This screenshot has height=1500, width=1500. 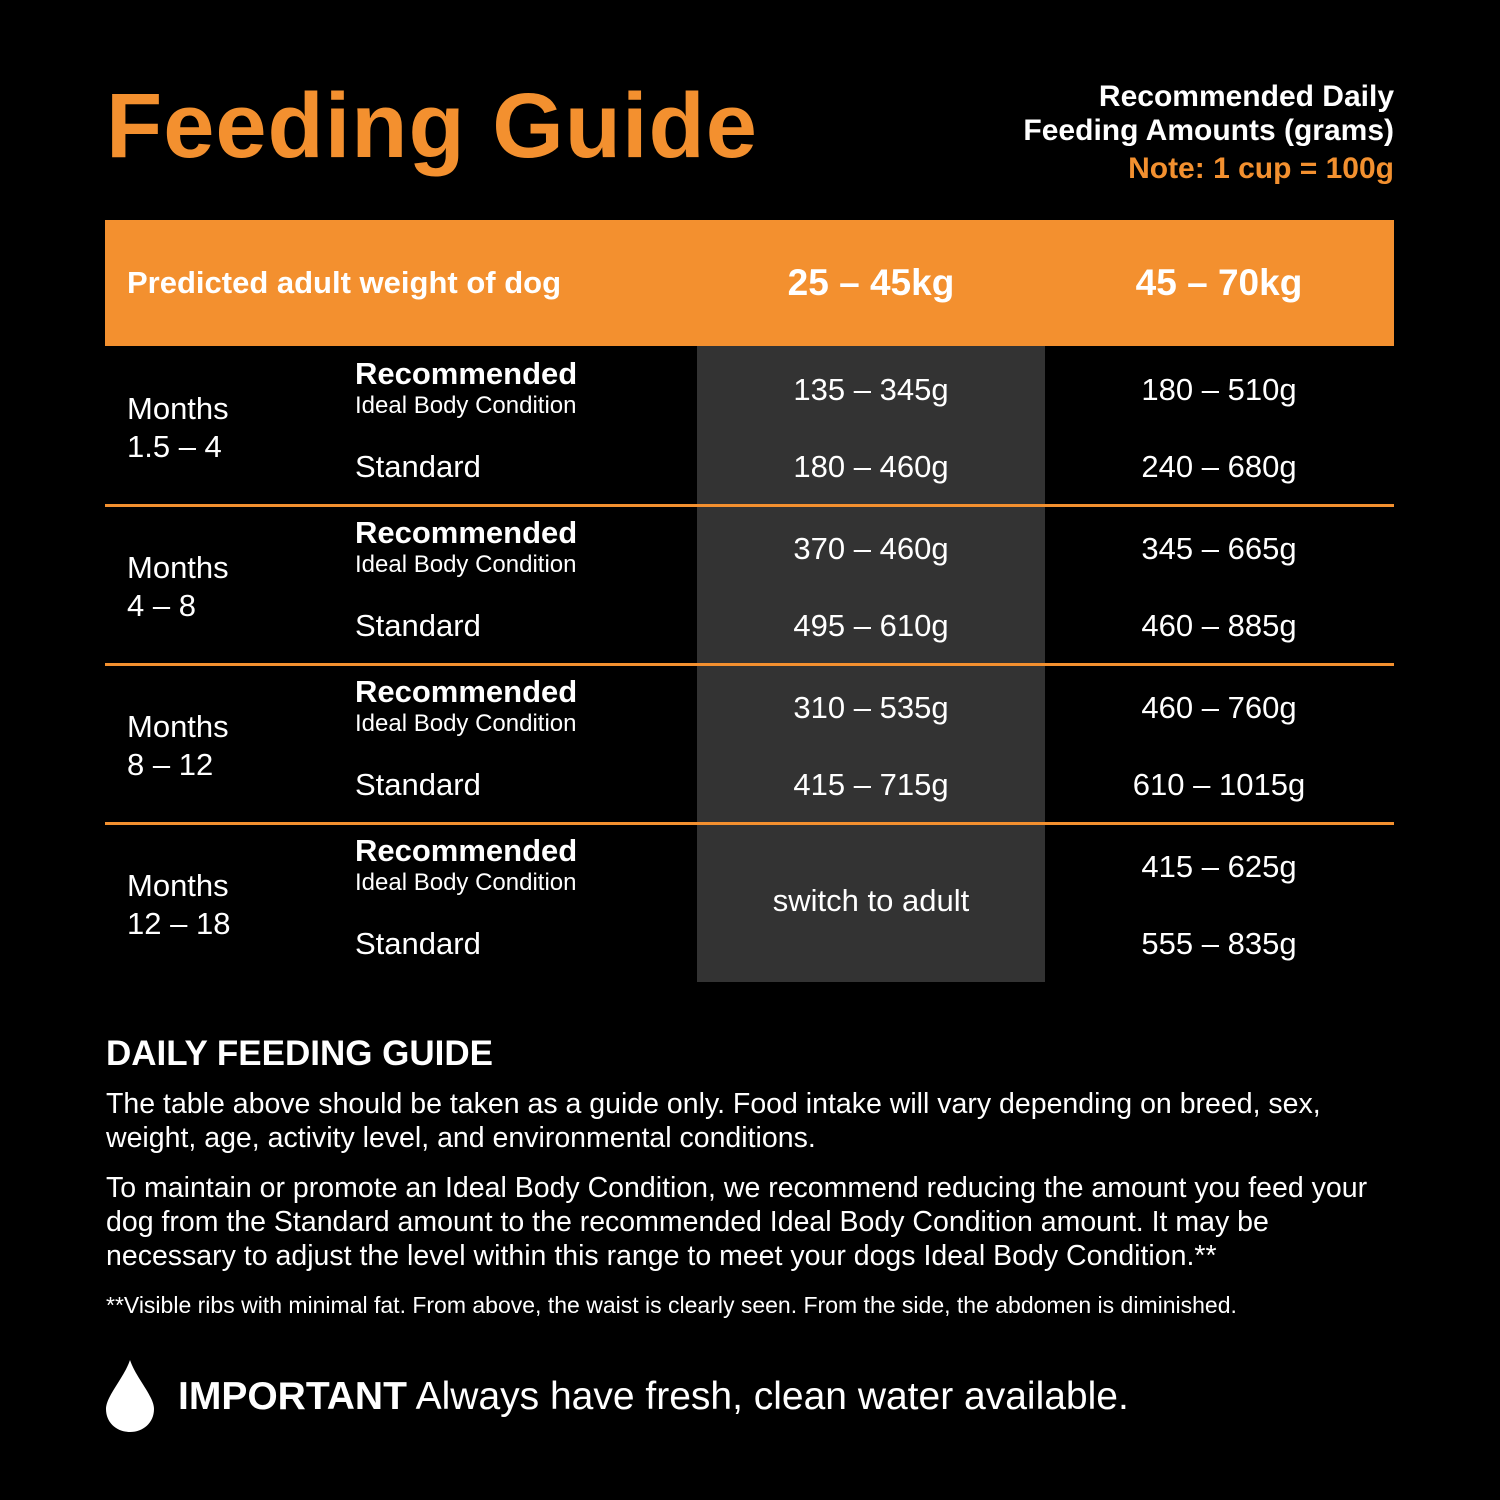 What do you see at coordinates (170, 764) in the screenshot?
I see `months-range: 8 – 12` at bounding box center [170, 764].